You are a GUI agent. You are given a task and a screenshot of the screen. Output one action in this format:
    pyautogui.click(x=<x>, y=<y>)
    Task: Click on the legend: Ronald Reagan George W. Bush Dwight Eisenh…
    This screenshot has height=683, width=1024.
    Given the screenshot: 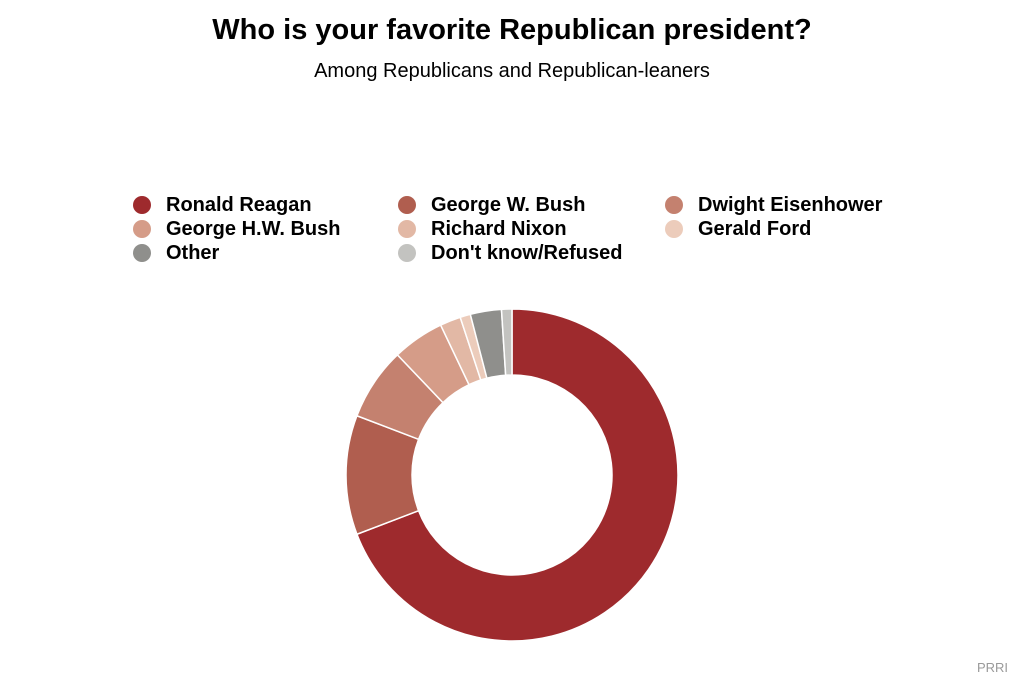 What is the action you would take?
    pyautogui.click(x=533, y=233)
    